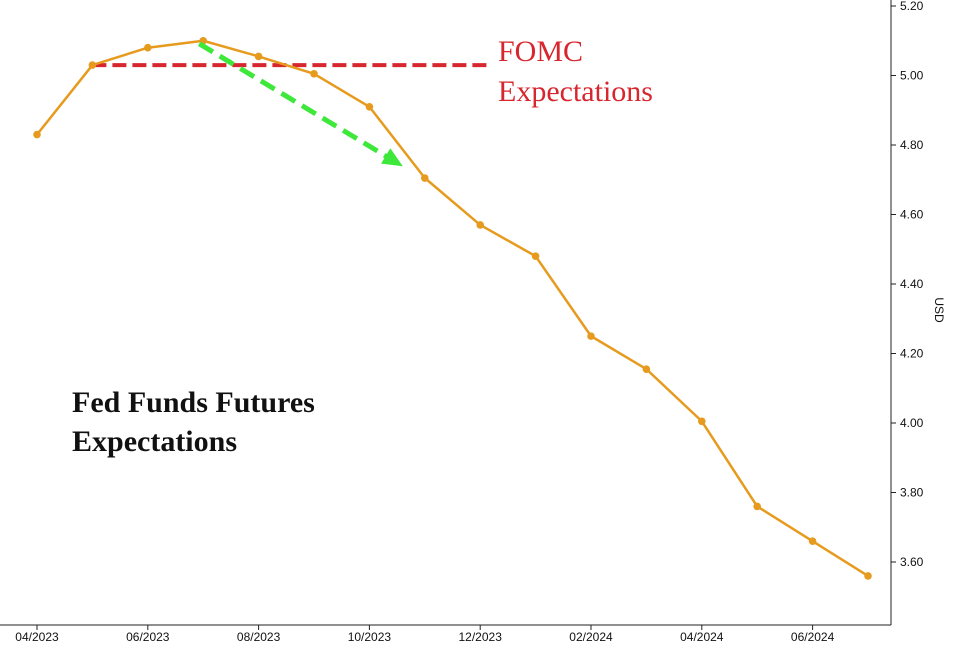 This screenshot has width=962, height=650. Describe the element at coordinates (912, 215) in the screenshot. I see `y-tick-label: 4.60` at that location.